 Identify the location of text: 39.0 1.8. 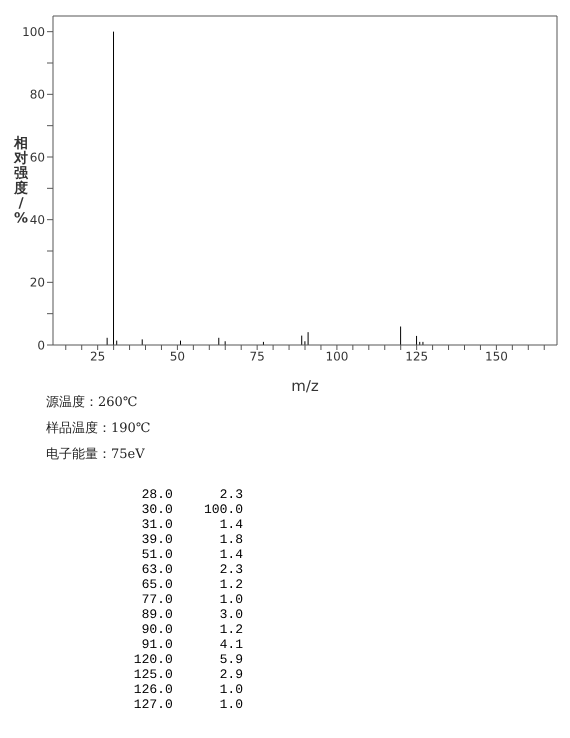
(191, 539).